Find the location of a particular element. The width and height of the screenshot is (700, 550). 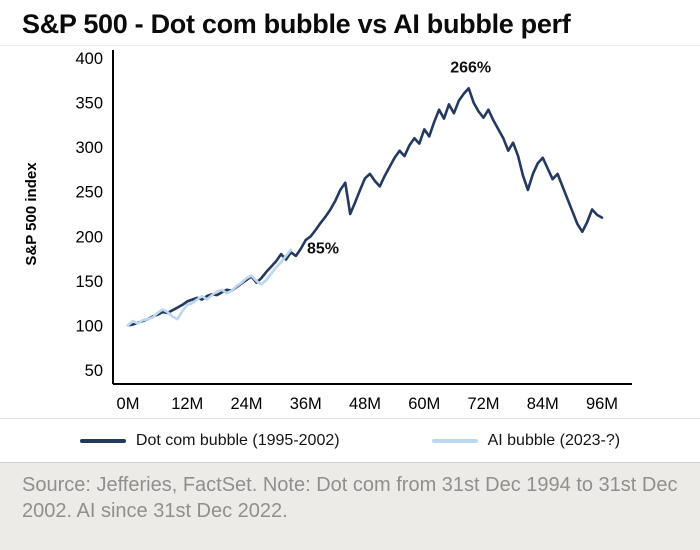

svg-text: 50 is located at coordinates (94, 371).